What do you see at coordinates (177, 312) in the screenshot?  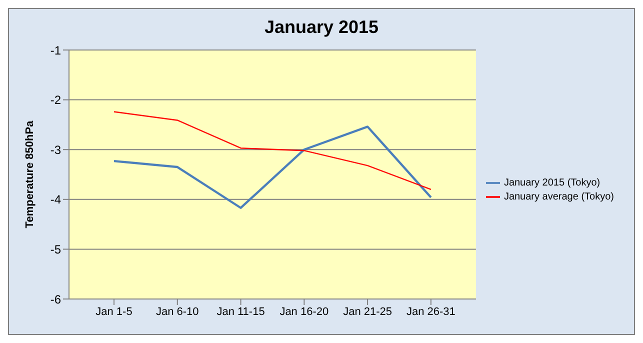 I see `x-tick-label: Jan 6-10` at bounding box center [177, 312].